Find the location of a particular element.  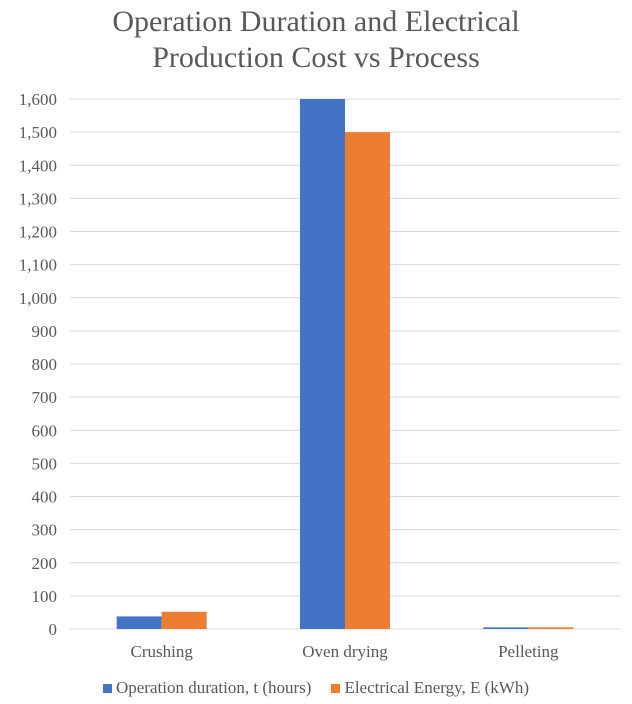

y-tick-label: 500 is located at coordinates (45, 463).